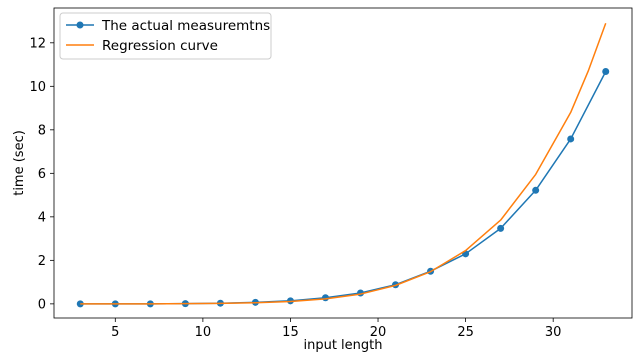 This screenshot has width=636, height=354. I want to click on legend-label-actual: The actual measuremtns, so click(185, 26).